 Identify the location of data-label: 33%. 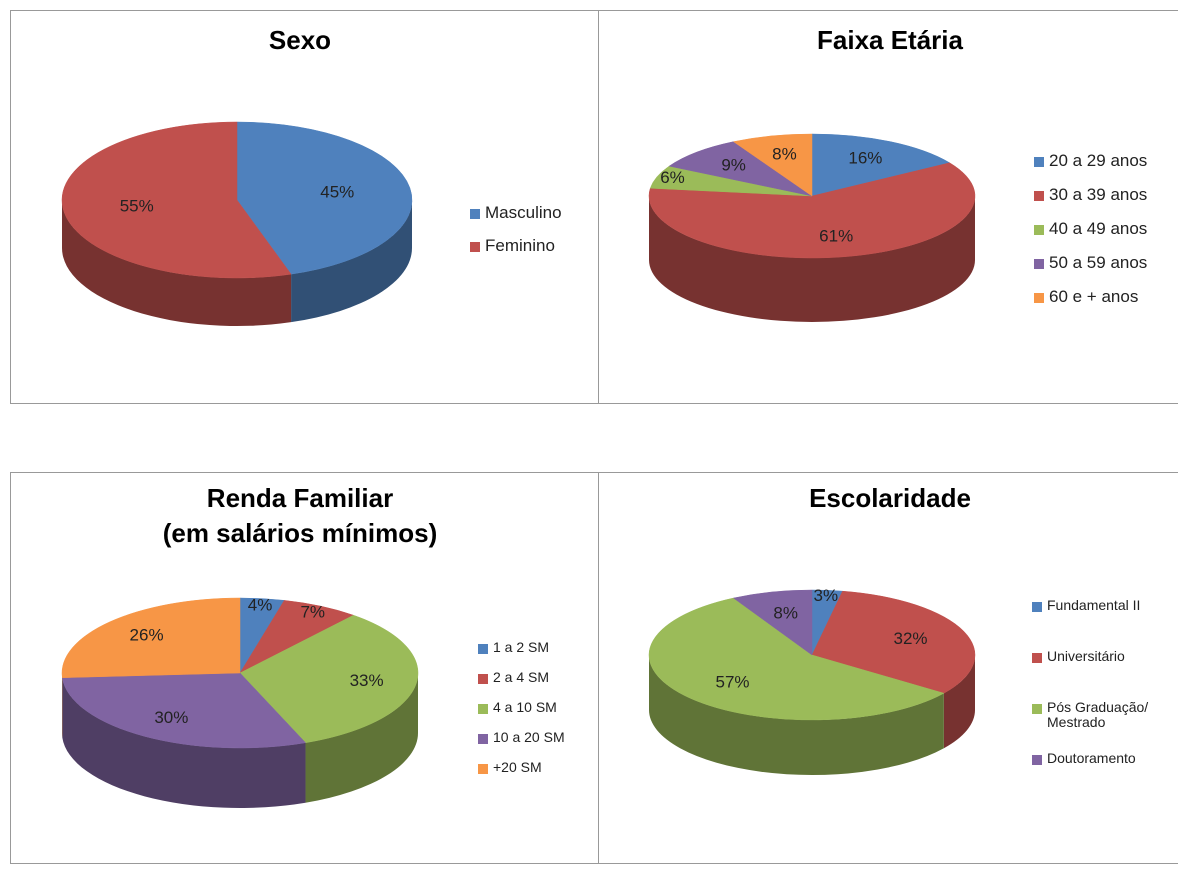
(367, 680).